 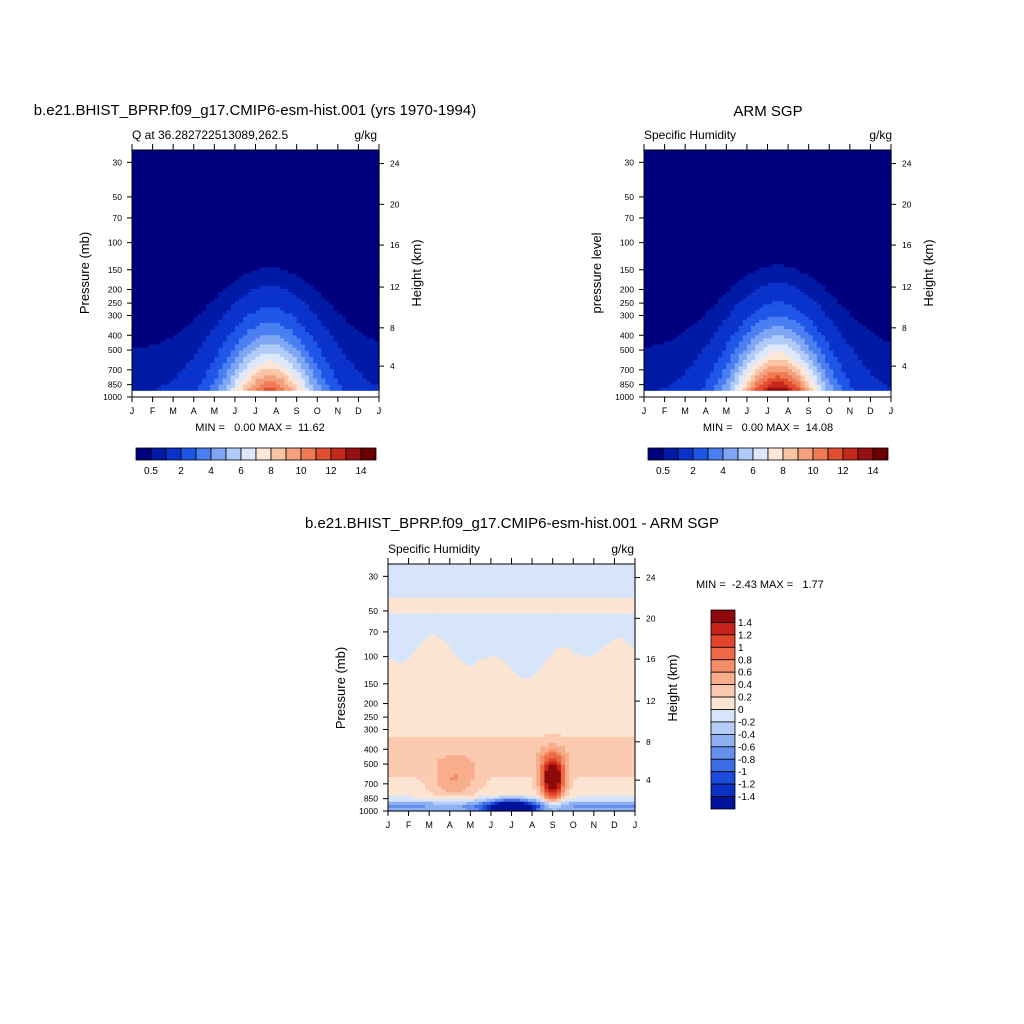 What do you see at coordinates (115, 385) in the screenshot?
I see `pressure-label: 850` at bounding box center [115, 385].